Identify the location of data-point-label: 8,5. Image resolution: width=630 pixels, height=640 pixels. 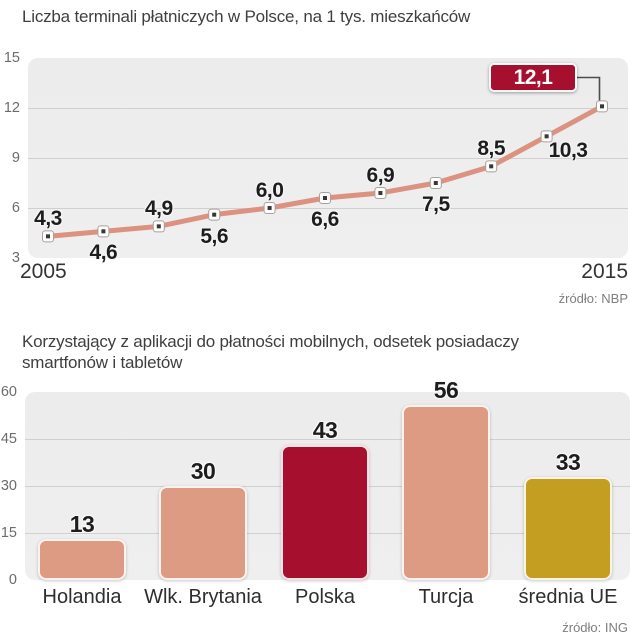
(491, 149).